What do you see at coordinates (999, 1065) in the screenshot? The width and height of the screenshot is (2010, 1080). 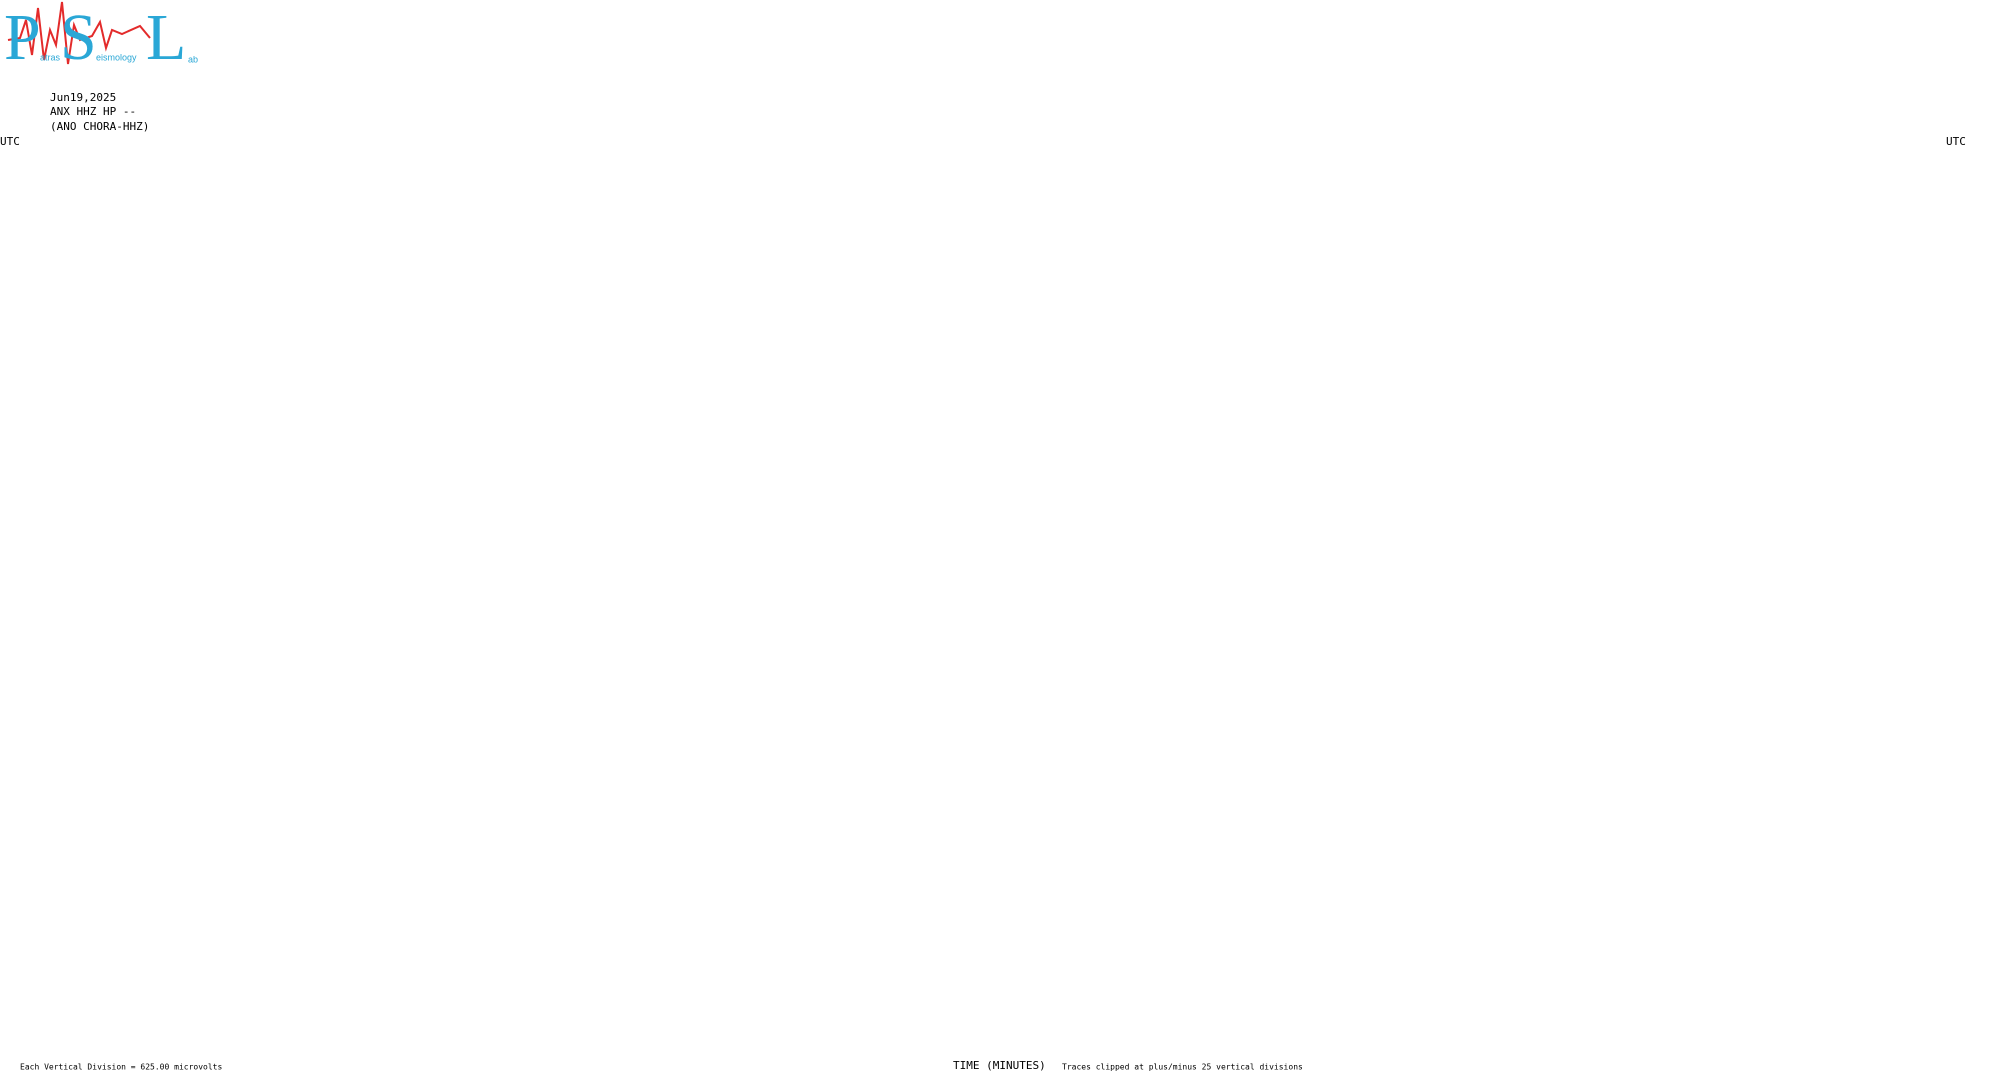 I see `axis-title: TIME (MINUTES)` at bounding box center [999, 1065].